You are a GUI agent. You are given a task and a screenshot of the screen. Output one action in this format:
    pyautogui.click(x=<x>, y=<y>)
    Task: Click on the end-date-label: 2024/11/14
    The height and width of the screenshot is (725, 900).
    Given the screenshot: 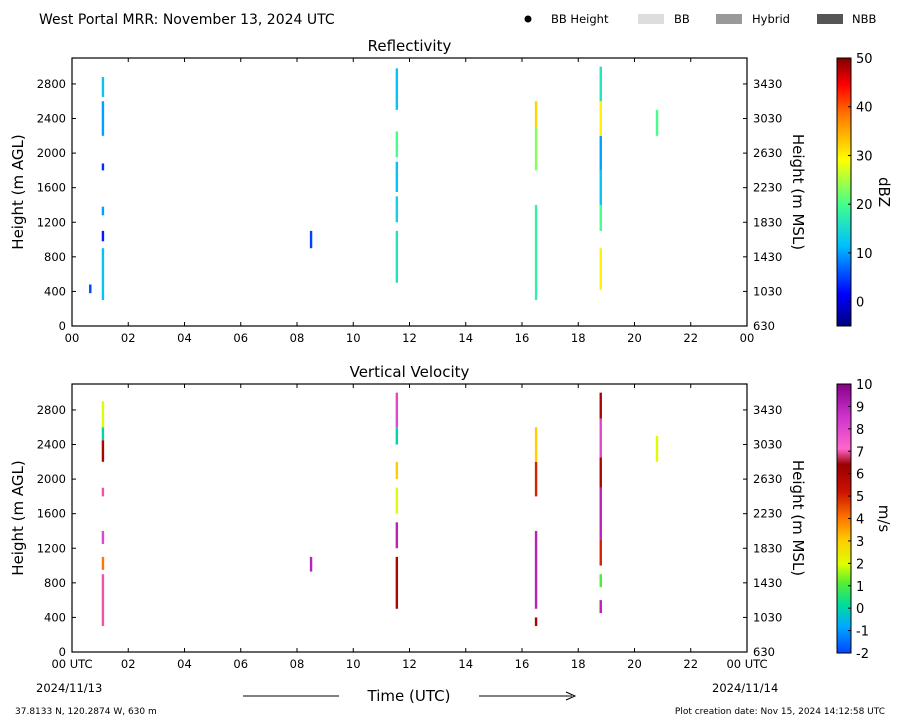 What is the action you would take?
    pyautogui.click(x=745, y=688)
    